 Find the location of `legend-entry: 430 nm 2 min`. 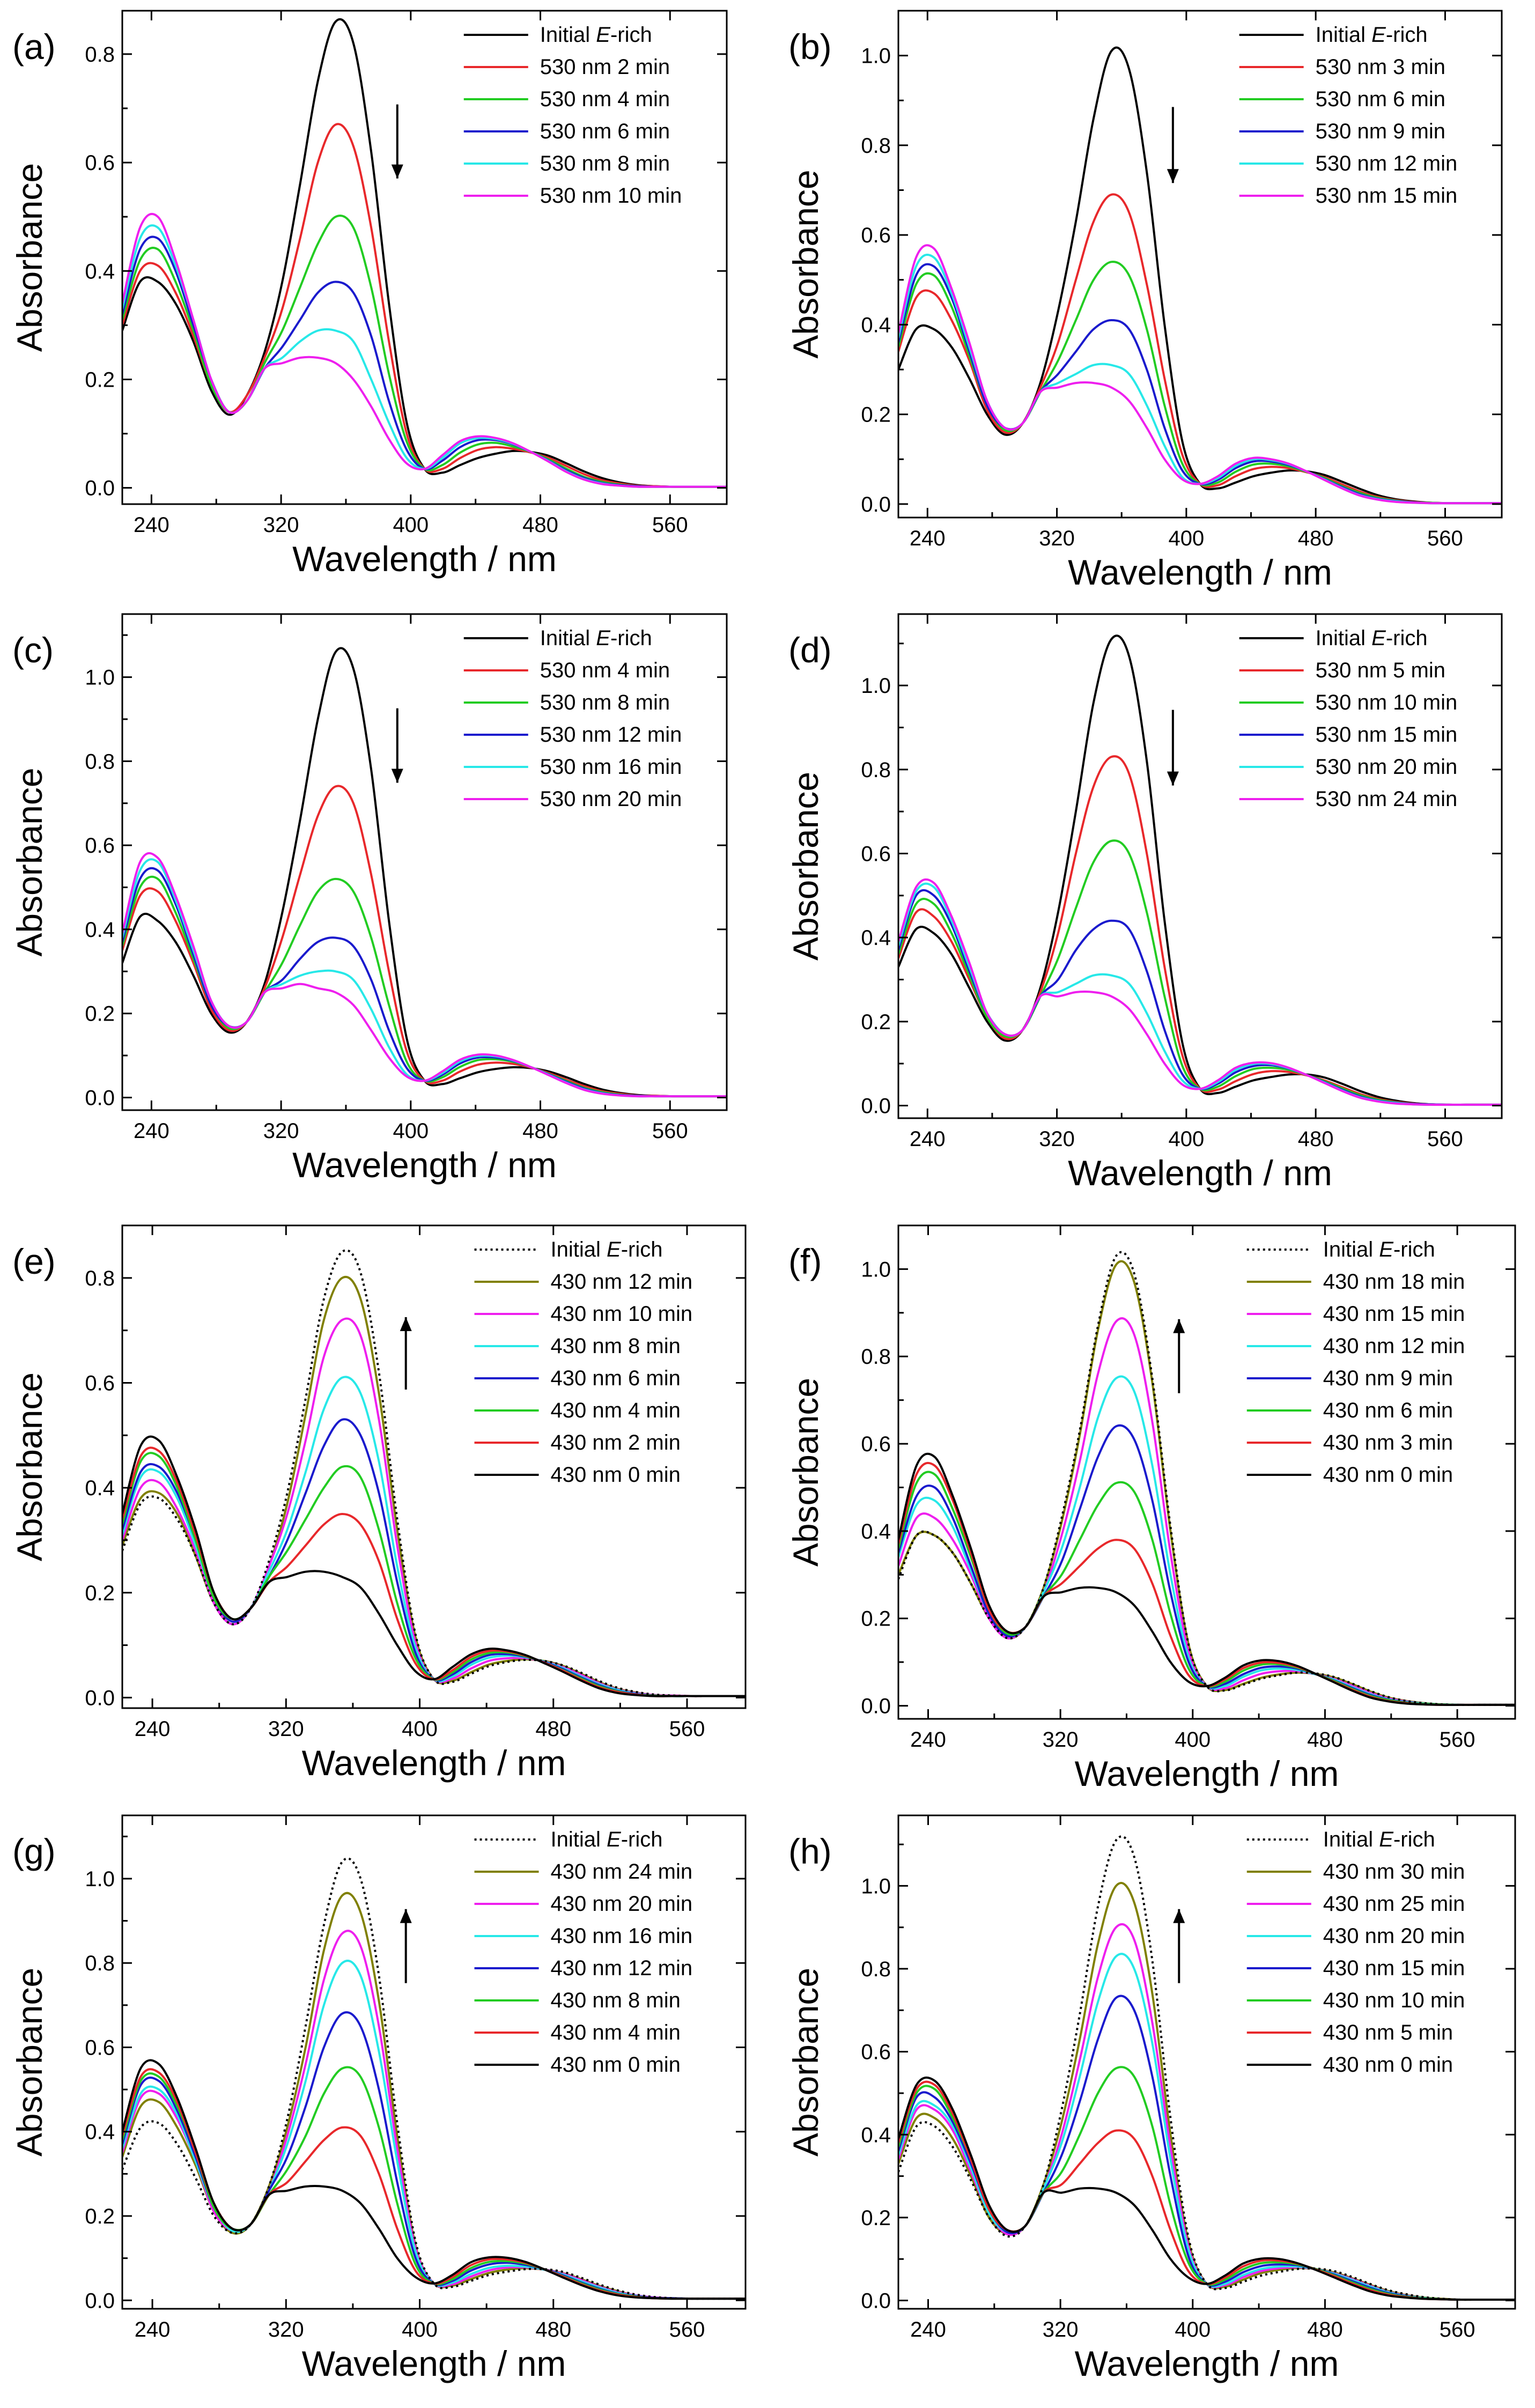

legend-entry: 430 nm 2 min is located at coordinates (616, 1442).